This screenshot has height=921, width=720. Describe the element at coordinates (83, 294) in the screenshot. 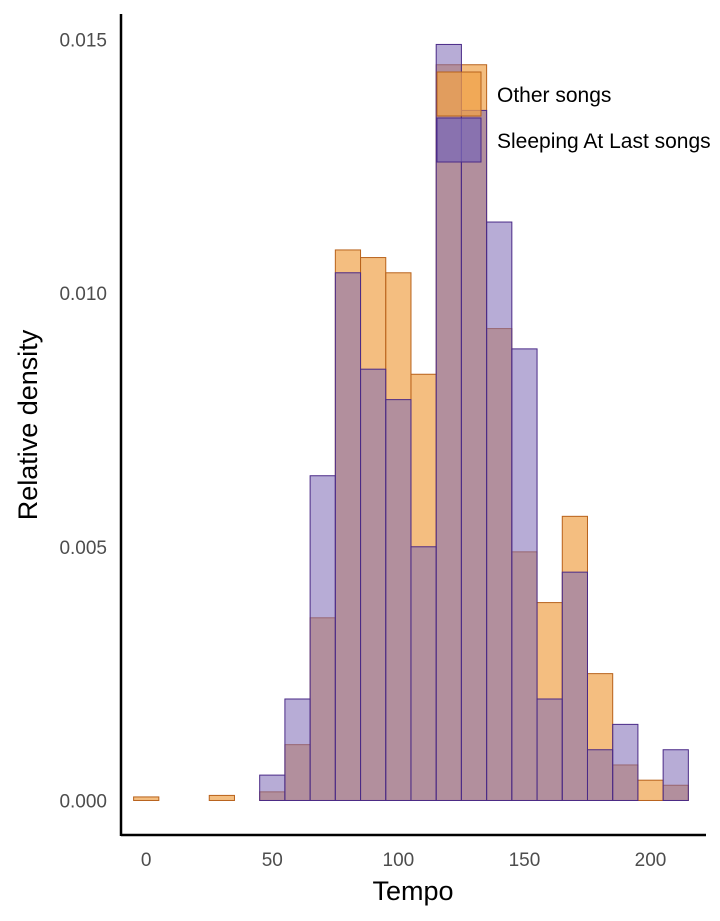

I see `y-tick-label: 0.010` at that location.